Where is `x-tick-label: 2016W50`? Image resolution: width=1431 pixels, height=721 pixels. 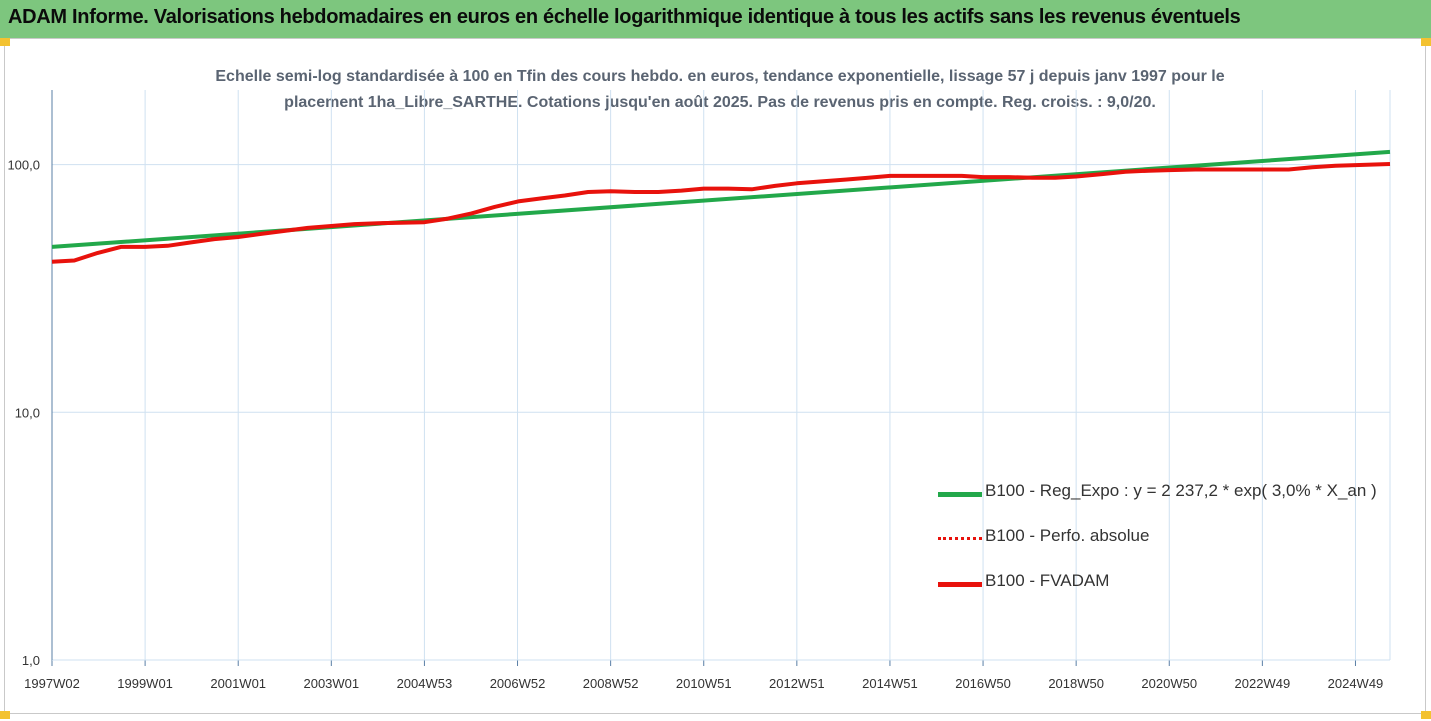 x-tick-label: 2016W50 is located at coordinates (983, 683).